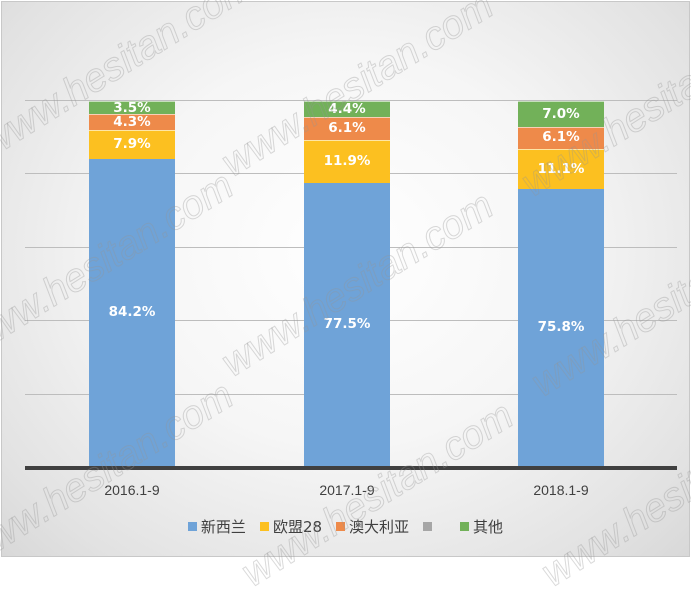 This screenshot has width=691, height=596. I want to click on bar-segment: 7.0%, so click(561, 114).